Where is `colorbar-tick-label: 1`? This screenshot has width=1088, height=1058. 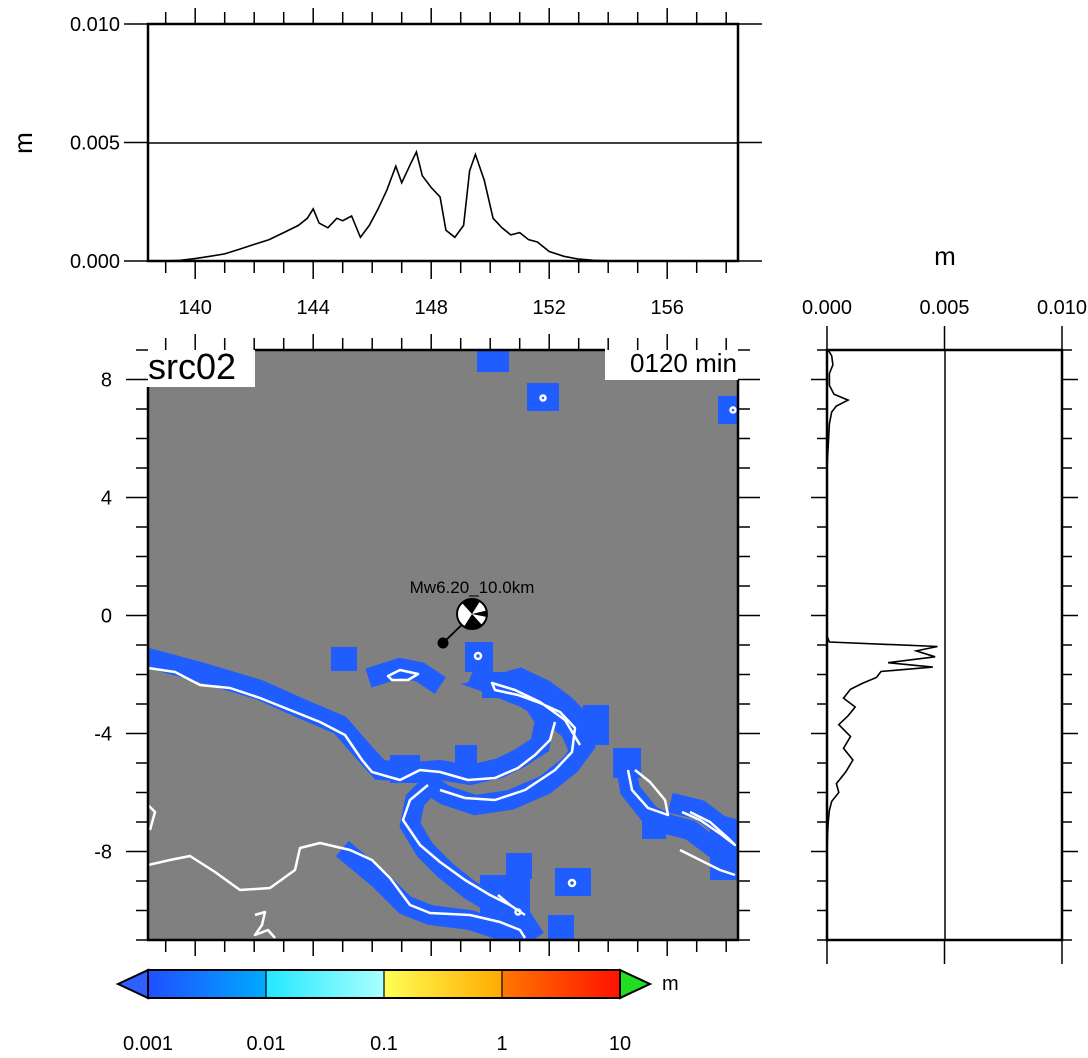
colorbar-tick-label: 1 is located at coordinates (501, 1044).